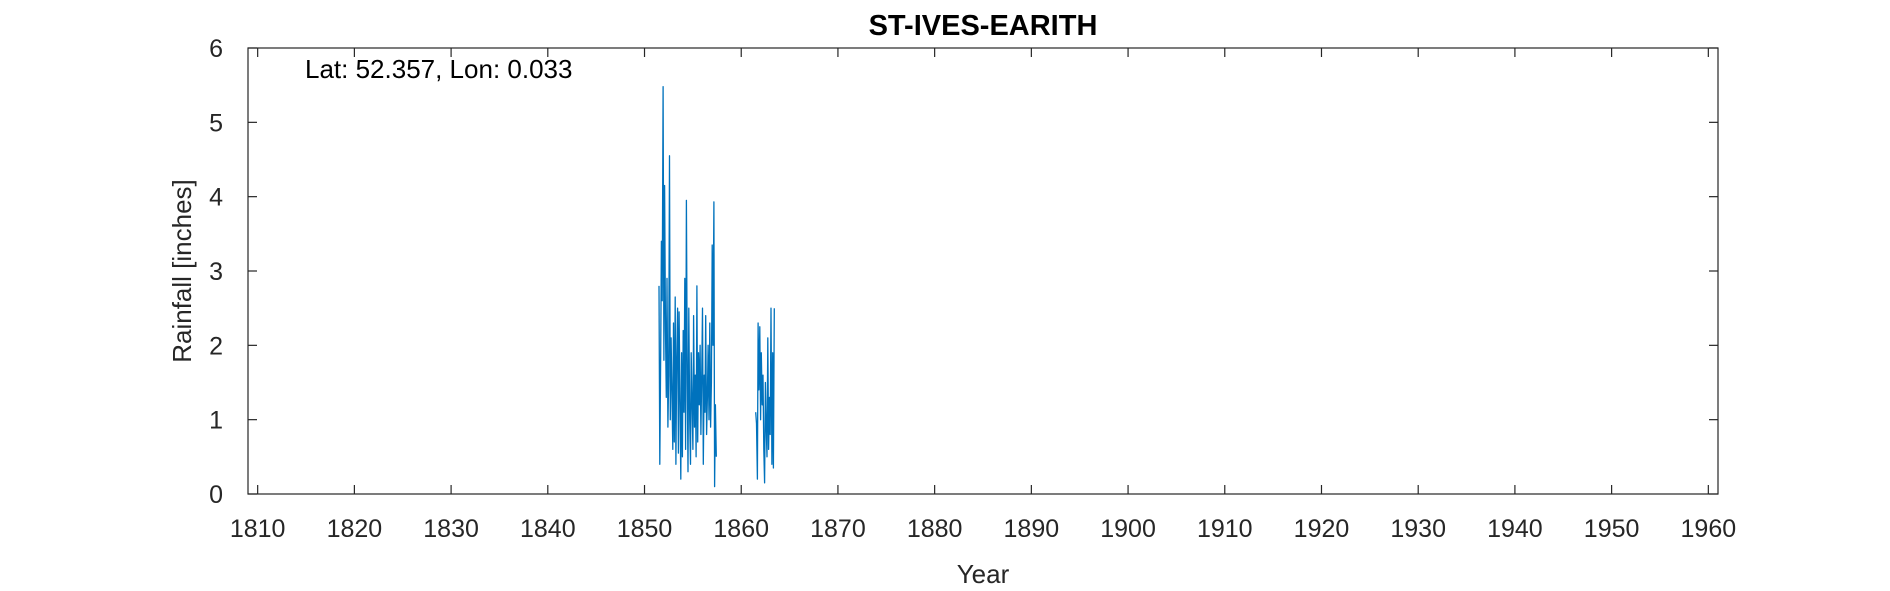  What do you see at coordinates (216, 272) in the screenshot?
I see `y-tick-label: 3` at bounding box center [216, 272].